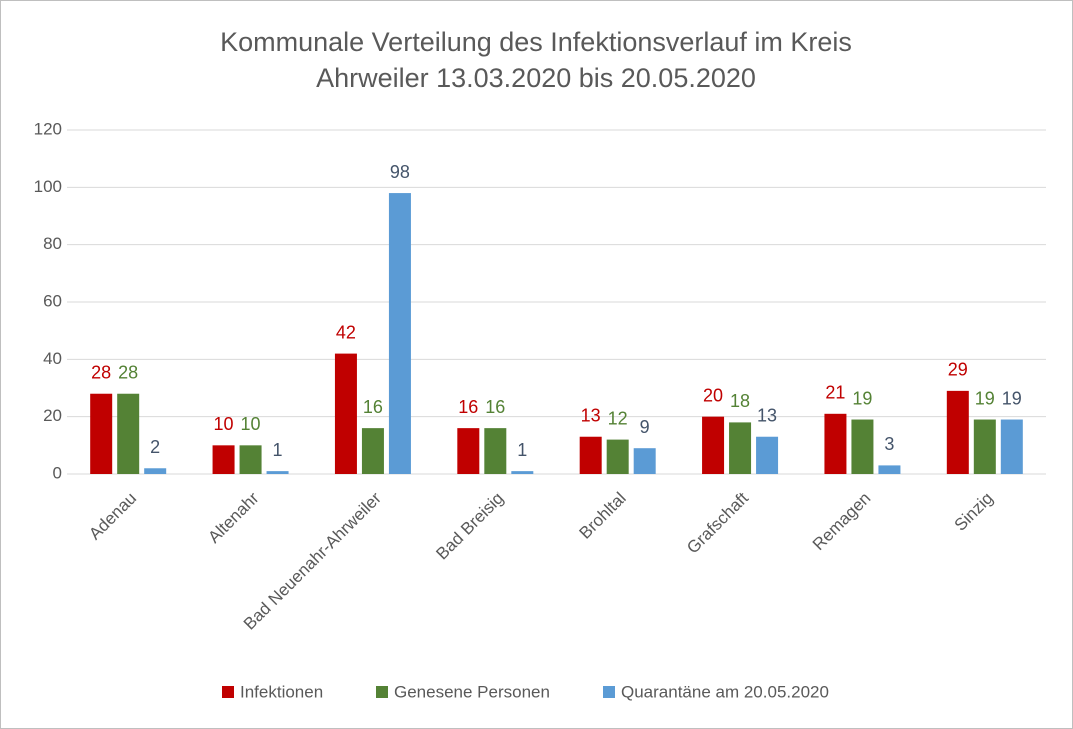 Image resolution: width=1073 pixels, height=729 pixels. Describe the element at coordinates (889, 444) in the screenshot. I see `data-label: 3` at that location.